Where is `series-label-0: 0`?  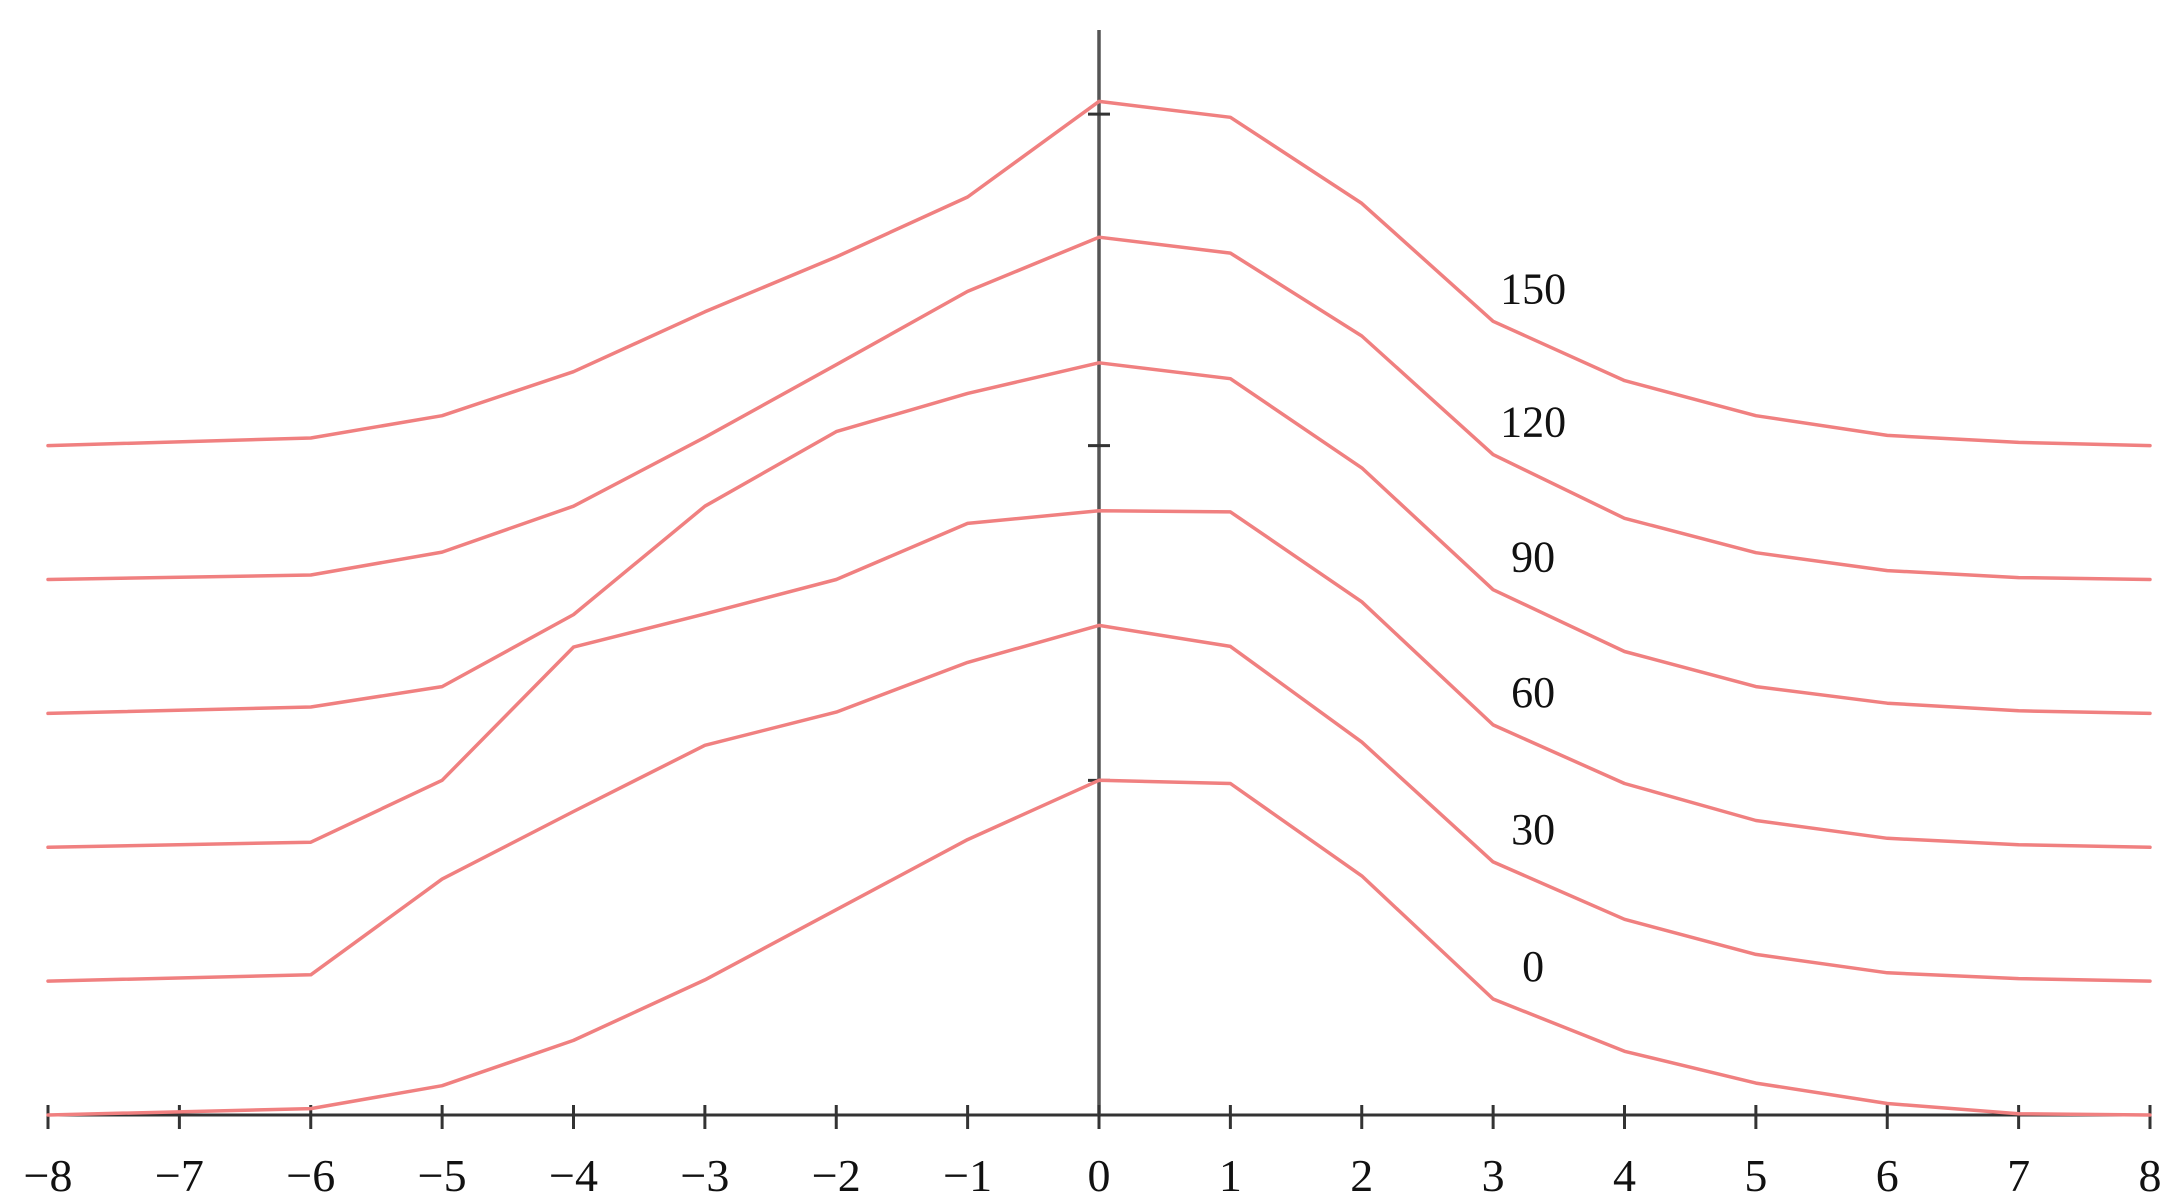 series-label-0: 0 is located at coordinates (1533, 966).